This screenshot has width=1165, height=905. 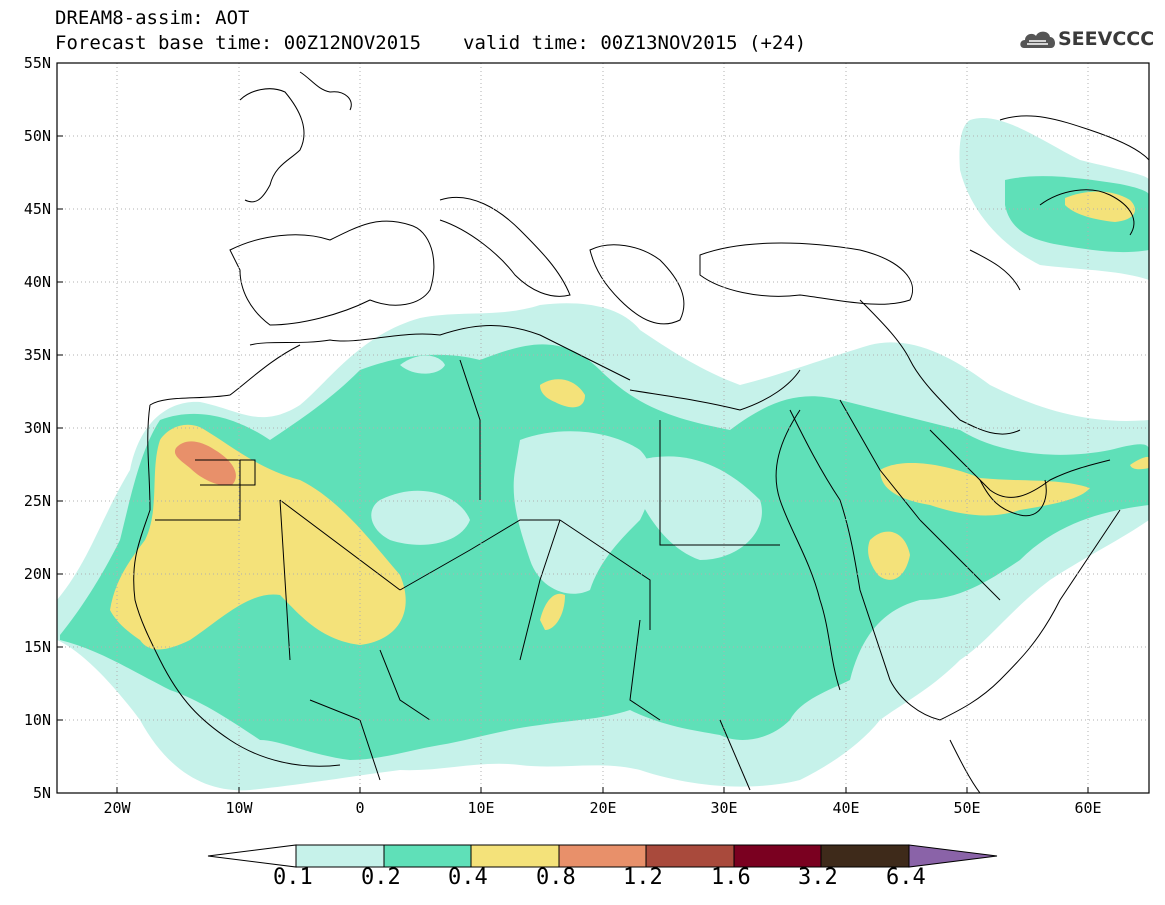 I want to click on lon-label-10W: 10W, so click(x=239, y=808).